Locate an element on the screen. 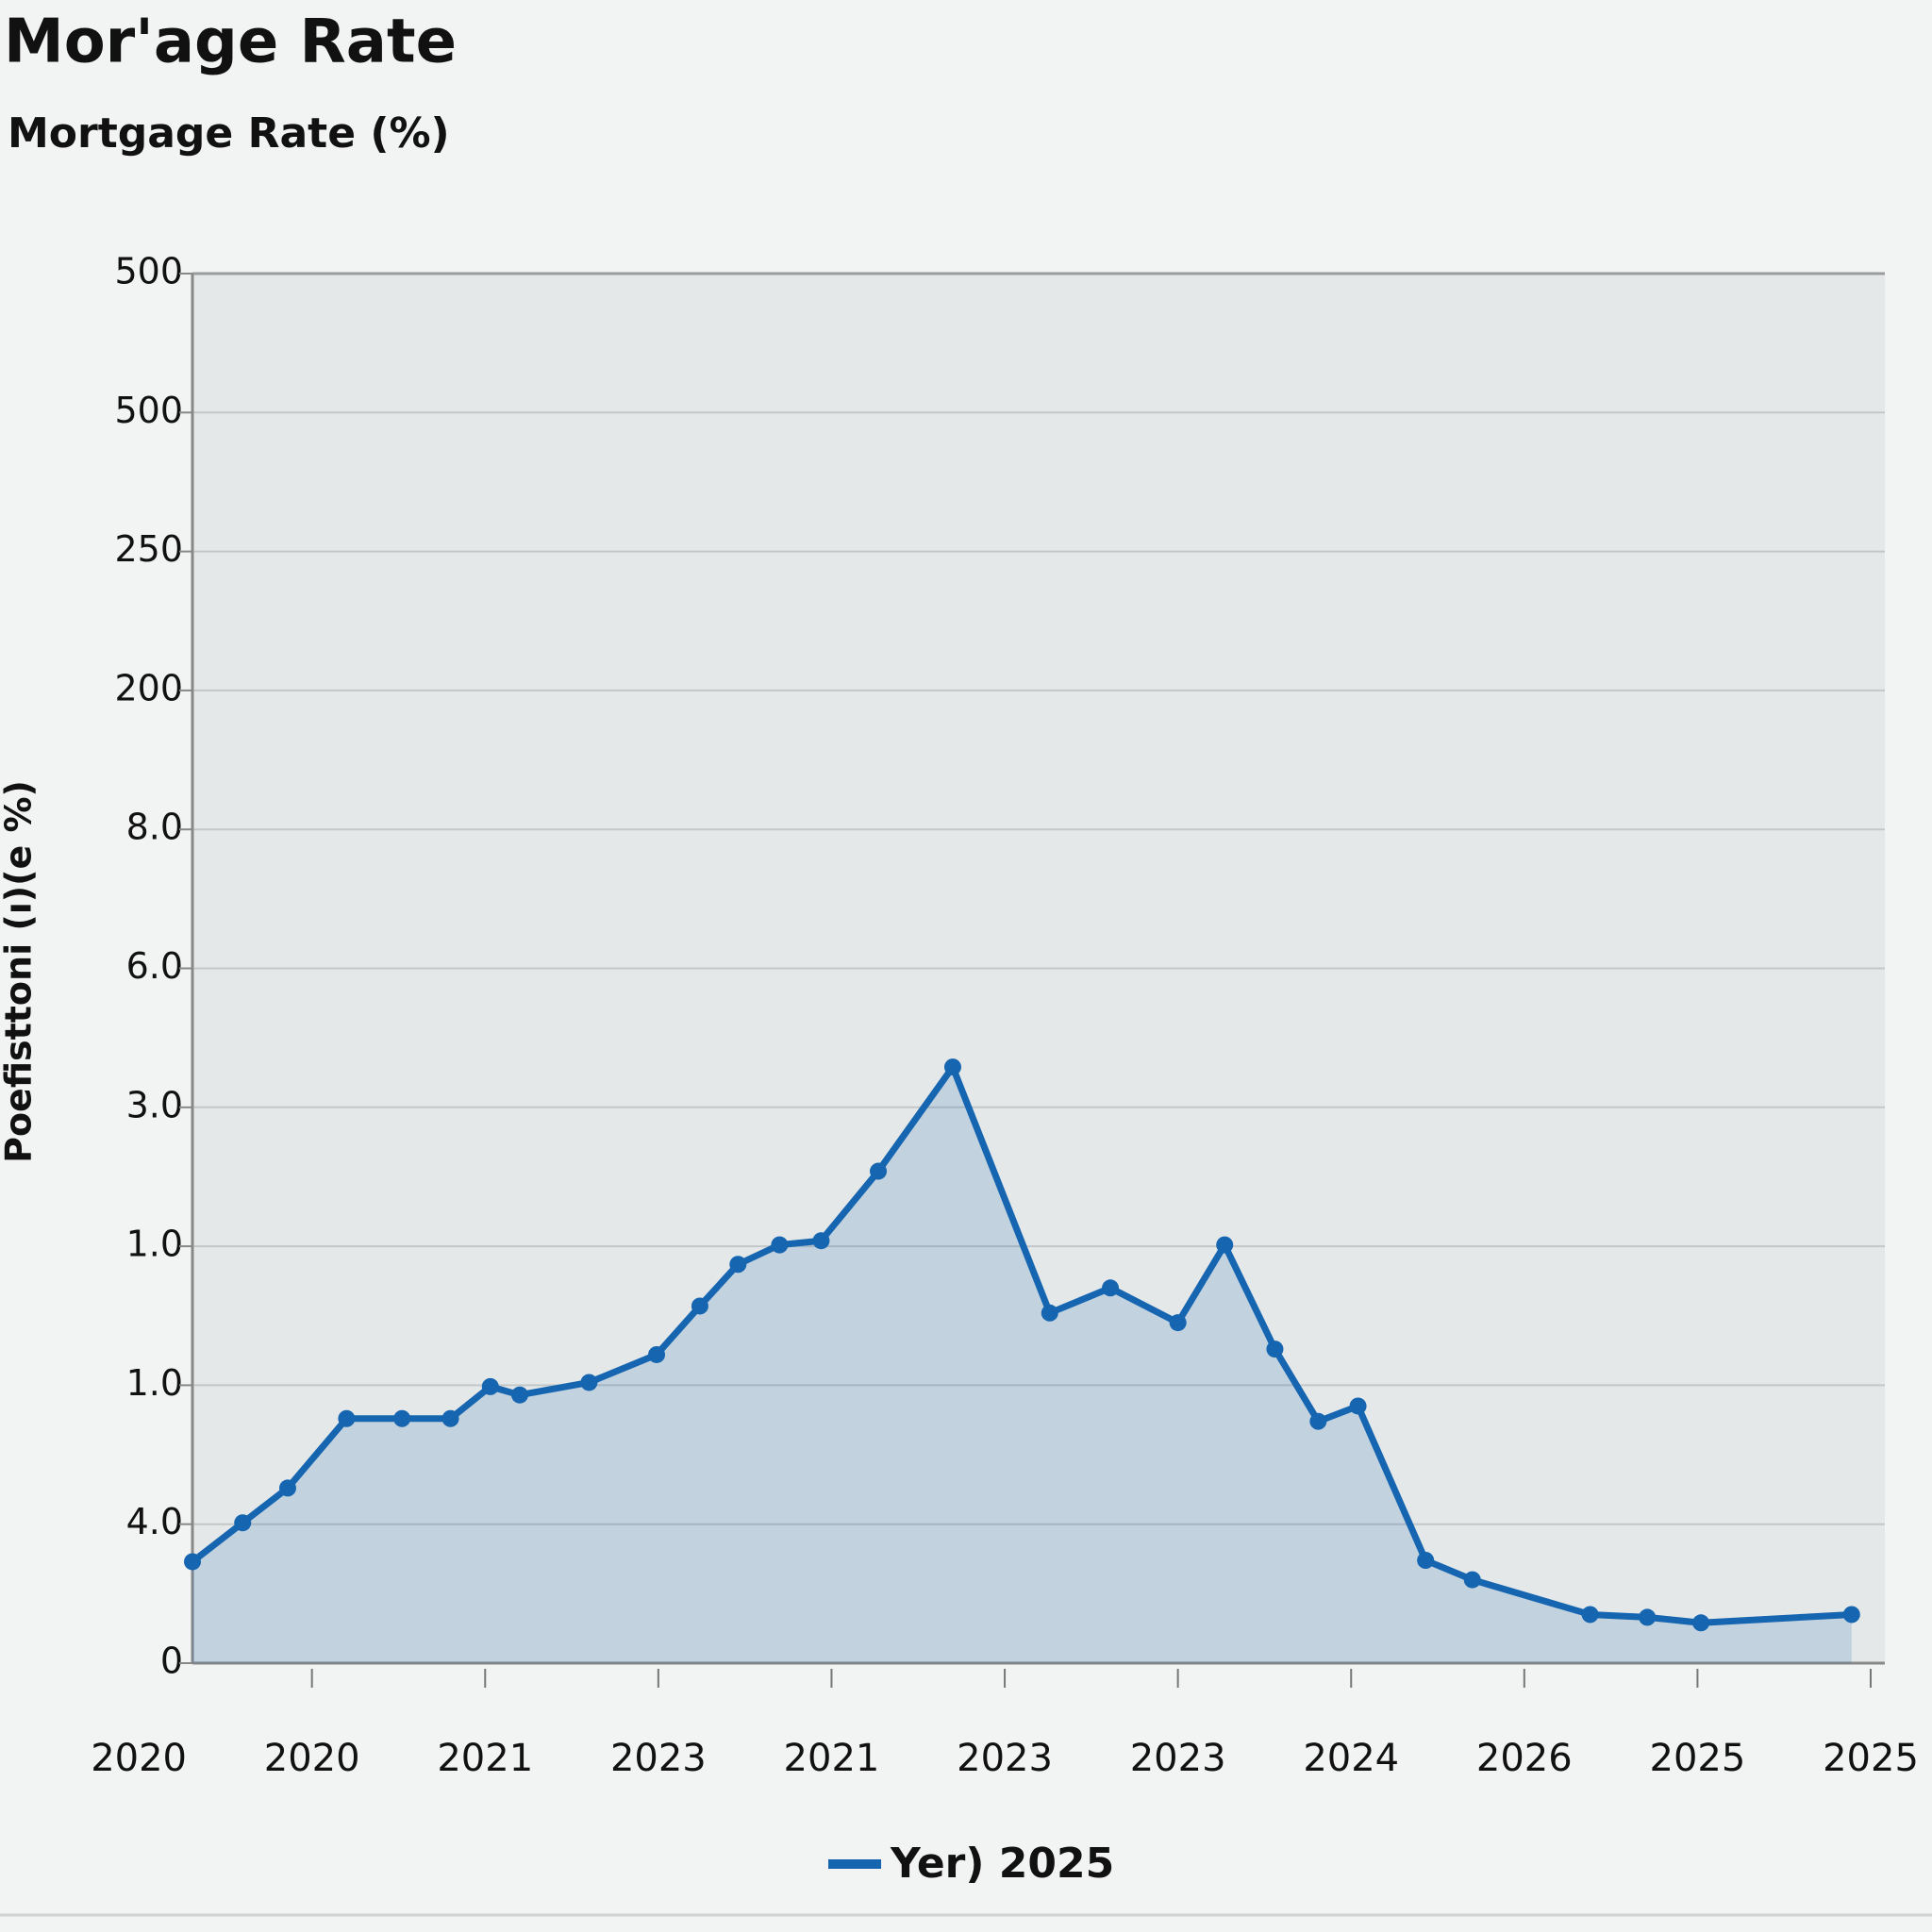  chart-title: Mor'age Rate is located at coordinates (231, 42).